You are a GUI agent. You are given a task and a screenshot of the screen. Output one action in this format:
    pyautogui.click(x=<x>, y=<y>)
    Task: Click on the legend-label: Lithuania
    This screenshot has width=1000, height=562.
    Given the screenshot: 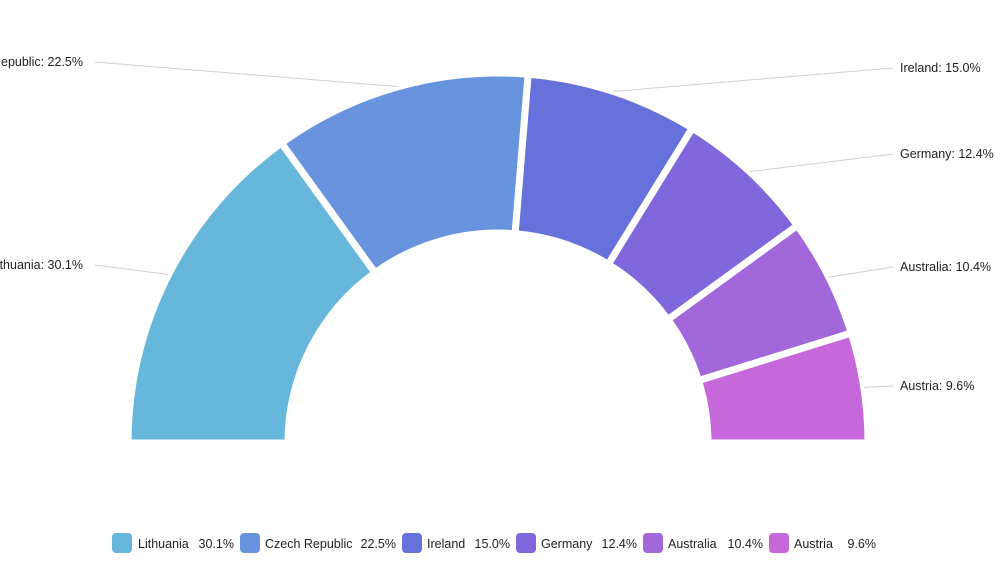 What is the action you would take?
    pyautogui.click(x=163, y=544)
    